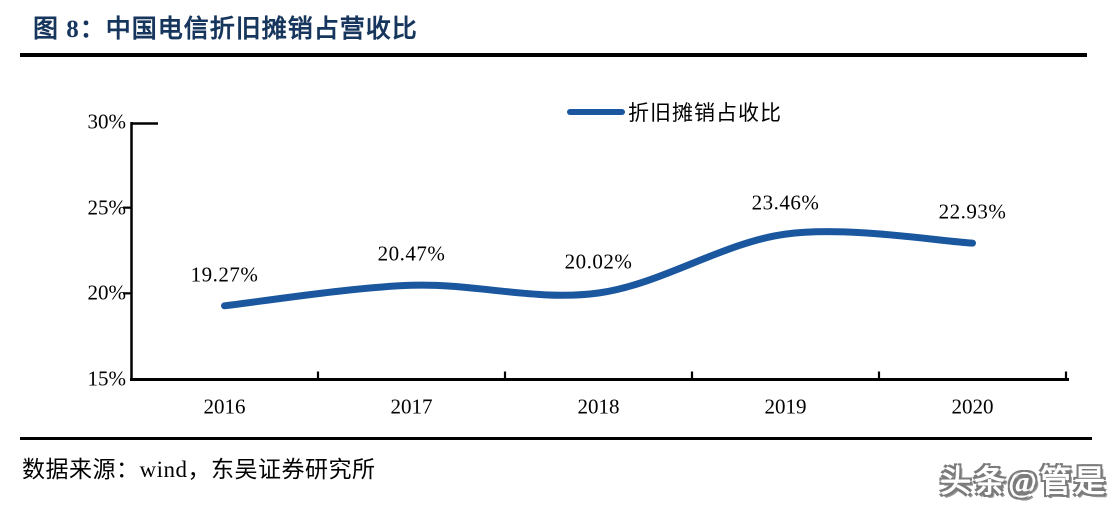 Image resolution: width=1114 pixels, height=505 pixels. I want to click on x-axis-tick-label: 2016, so click(224, 406).